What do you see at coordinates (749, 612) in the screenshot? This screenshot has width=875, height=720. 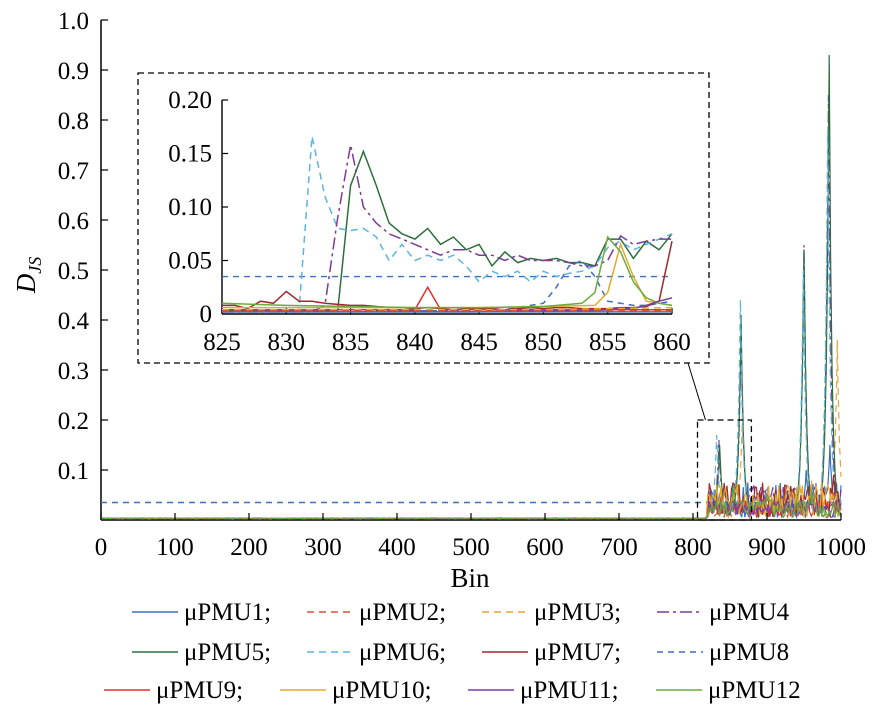 I see `legend-label-μPMU4: μPMU4` at bounding box center [749, 612].